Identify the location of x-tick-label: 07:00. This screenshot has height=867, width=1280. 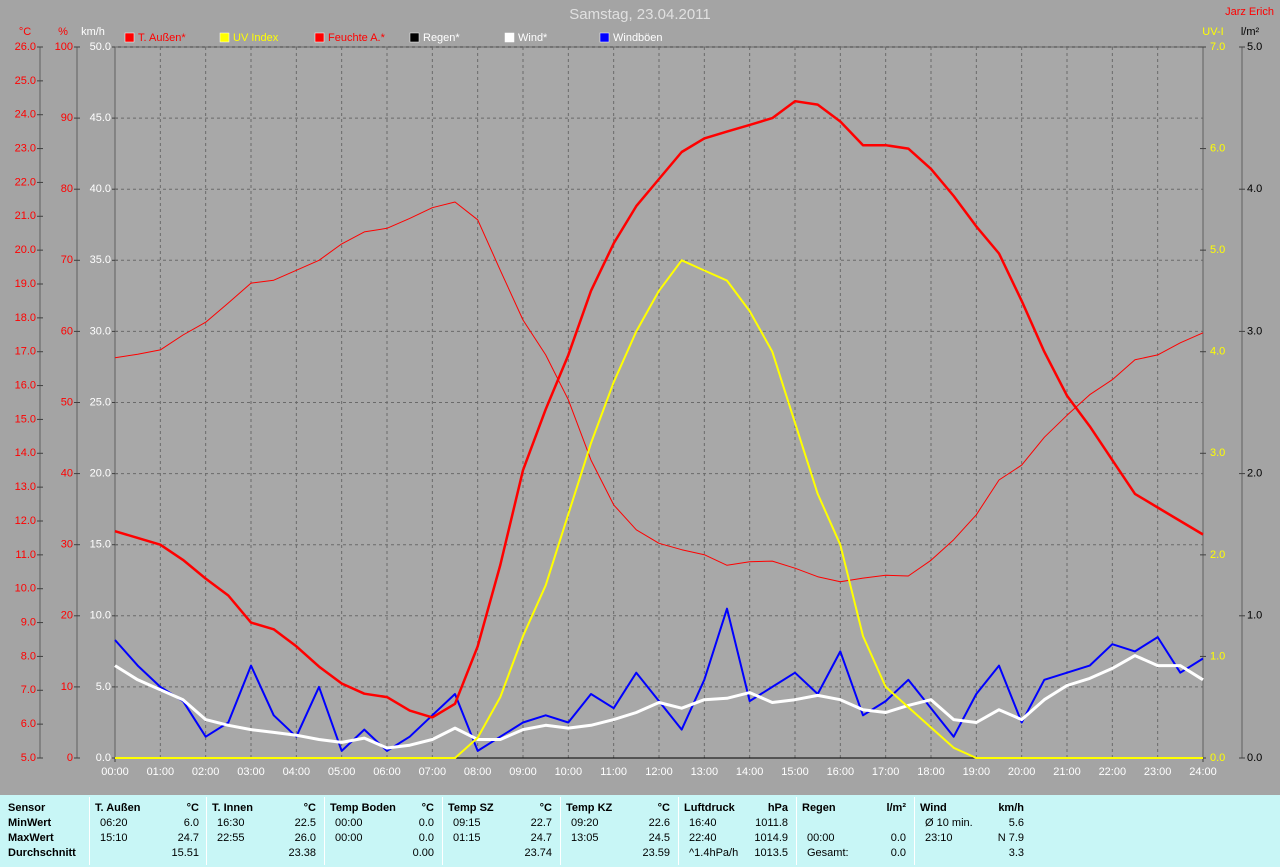
(433, 772).